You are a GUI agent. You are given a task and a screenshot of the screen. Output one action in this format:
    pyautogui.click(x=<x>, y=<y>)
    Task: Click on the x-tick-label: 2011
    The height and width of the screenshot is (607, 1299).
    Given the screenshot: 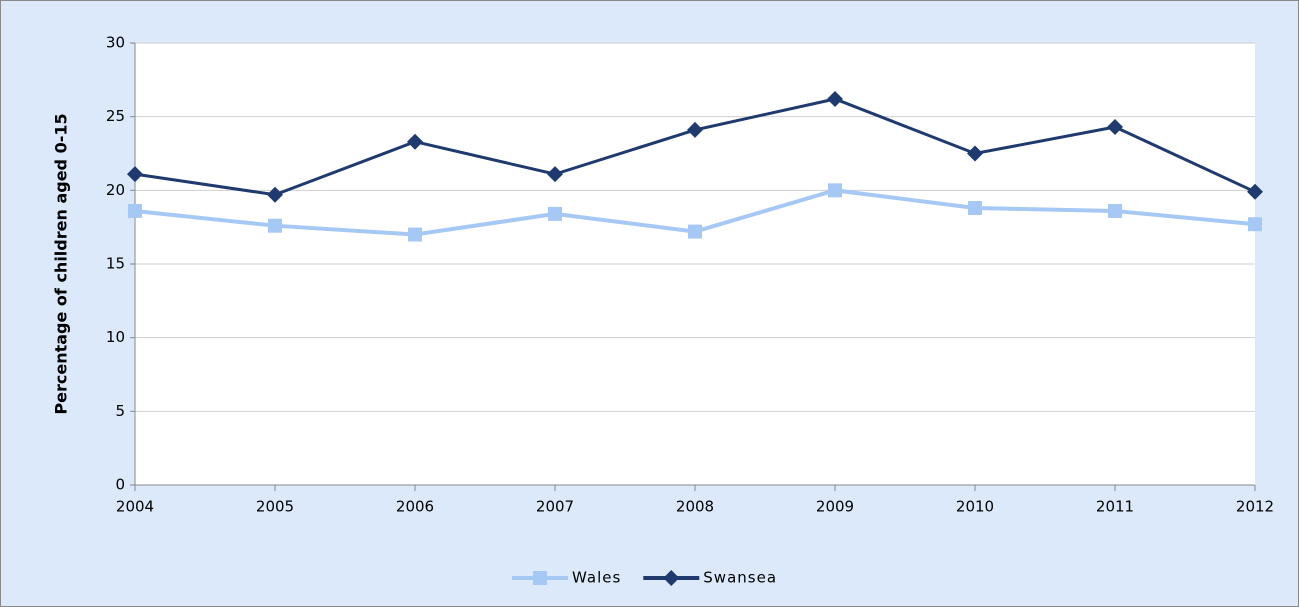 What is the action you would take?
    pyautogui.click(x=1115, y=507)
    